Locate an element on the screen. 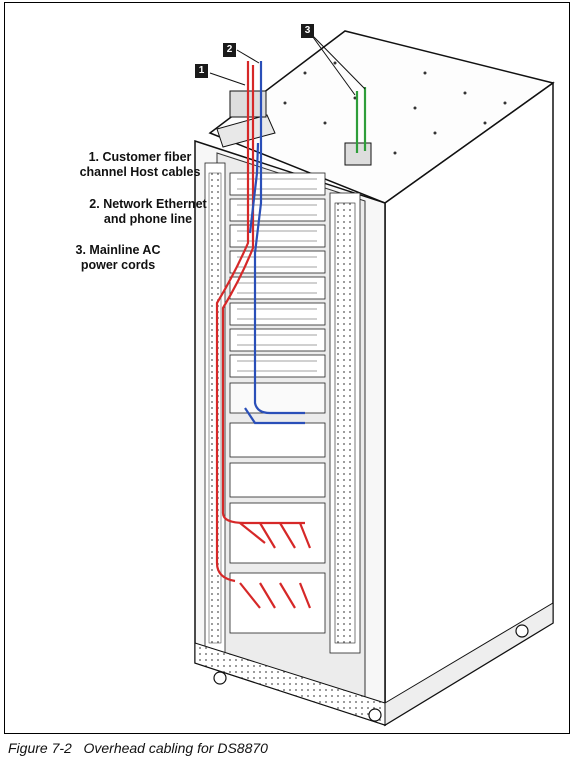 This screenshot has width=576, height=769. legend-item-3-line1: 3. Mainline AC is located at coordinates (118, 250).